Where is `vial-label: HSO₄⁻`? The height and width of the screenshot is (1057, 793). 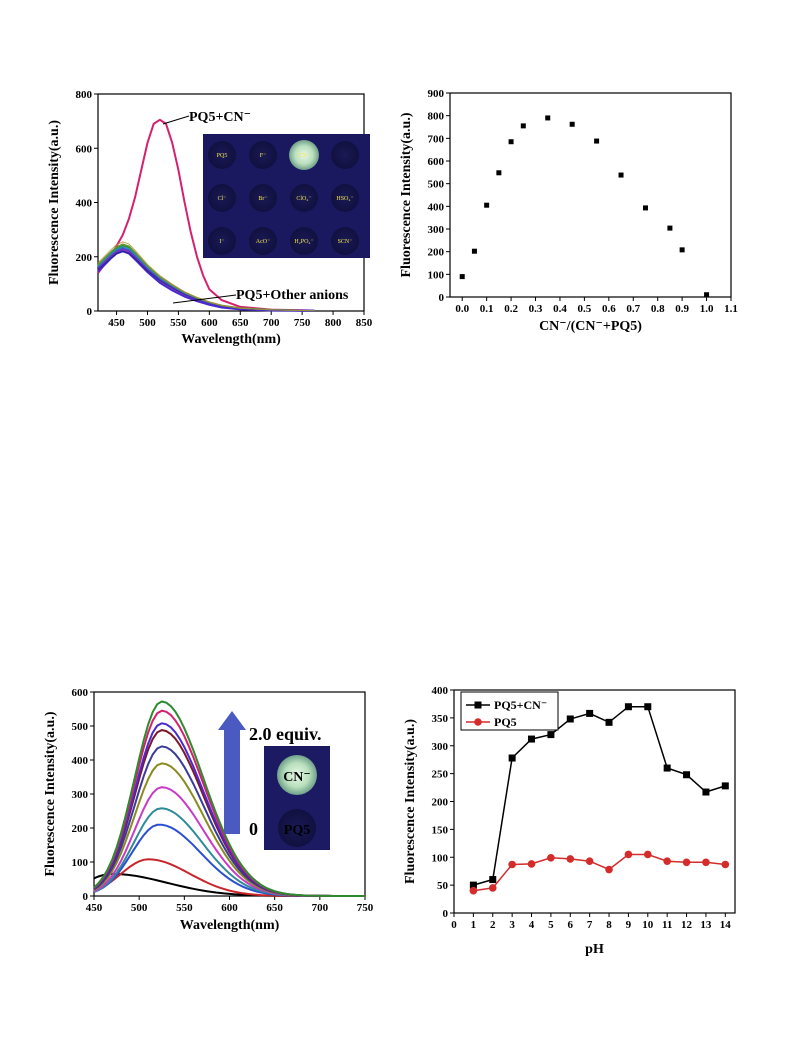 vial-label: HSO₄⁻ is located at coordinates (344, 199).